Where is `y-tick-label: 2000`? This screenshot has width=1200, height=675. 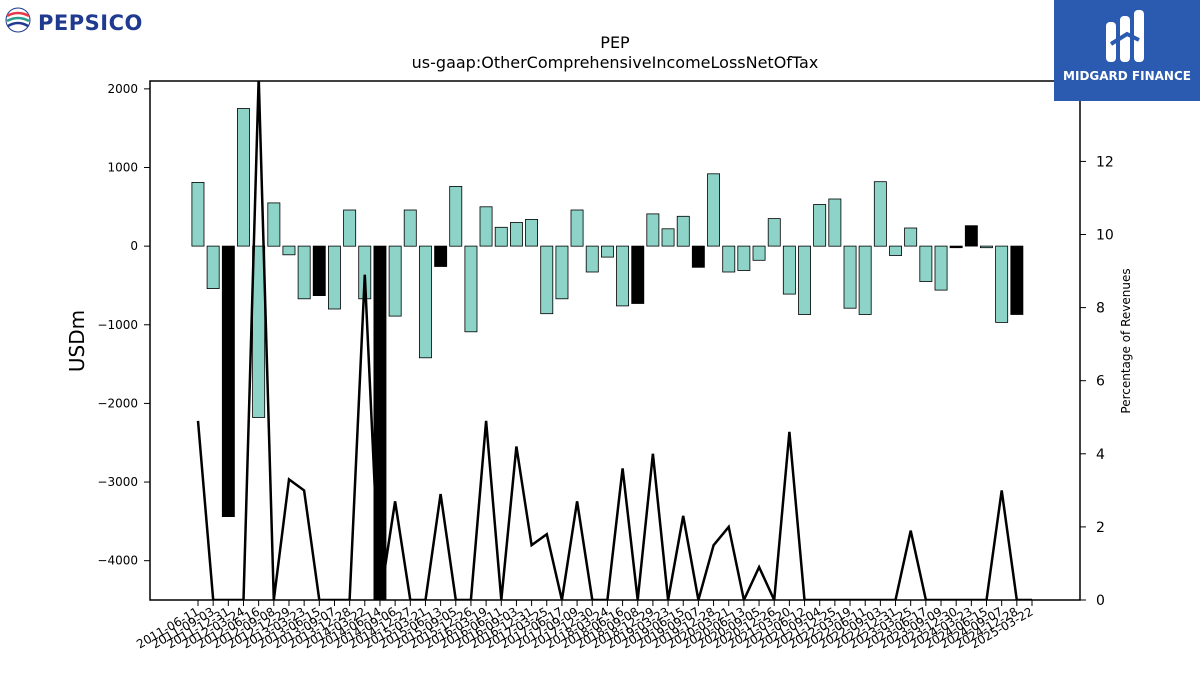
y-tick-label: 2000 is located at coordinates (122, 89).